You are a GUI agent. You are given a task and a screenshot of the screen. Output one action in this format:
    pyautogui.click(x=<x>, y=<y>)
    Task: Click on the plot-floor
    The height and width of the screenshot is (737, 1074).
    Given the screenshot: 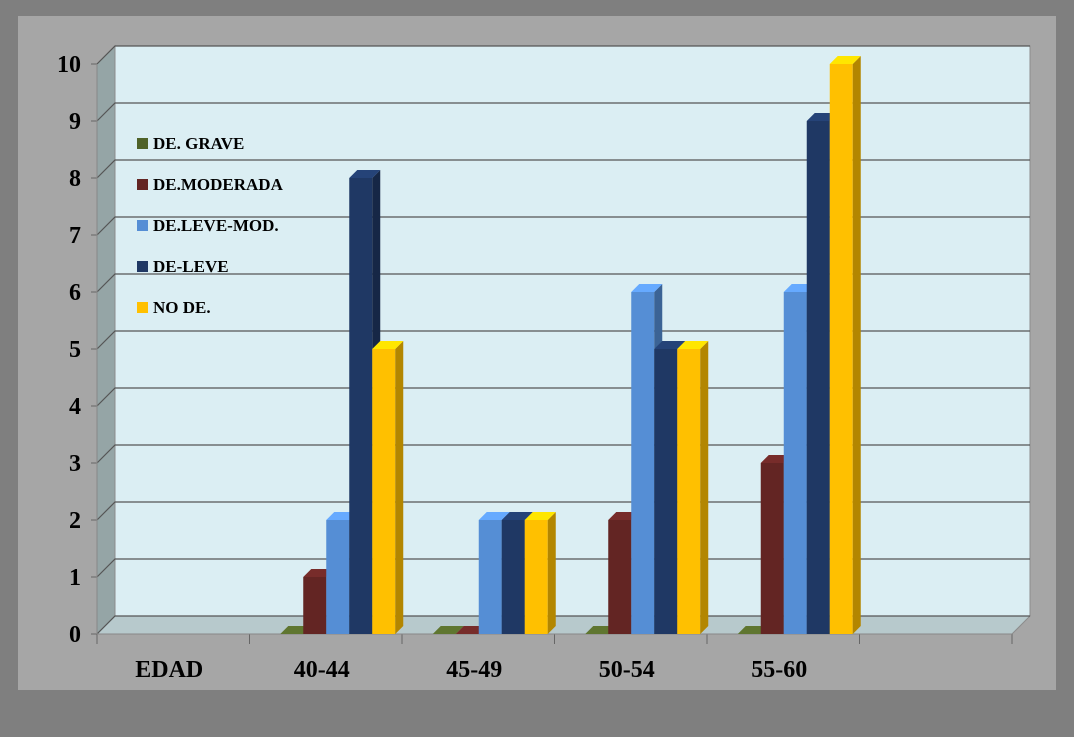 What is the action you would take?
    pyautogui.click(x=563, y=625)
    